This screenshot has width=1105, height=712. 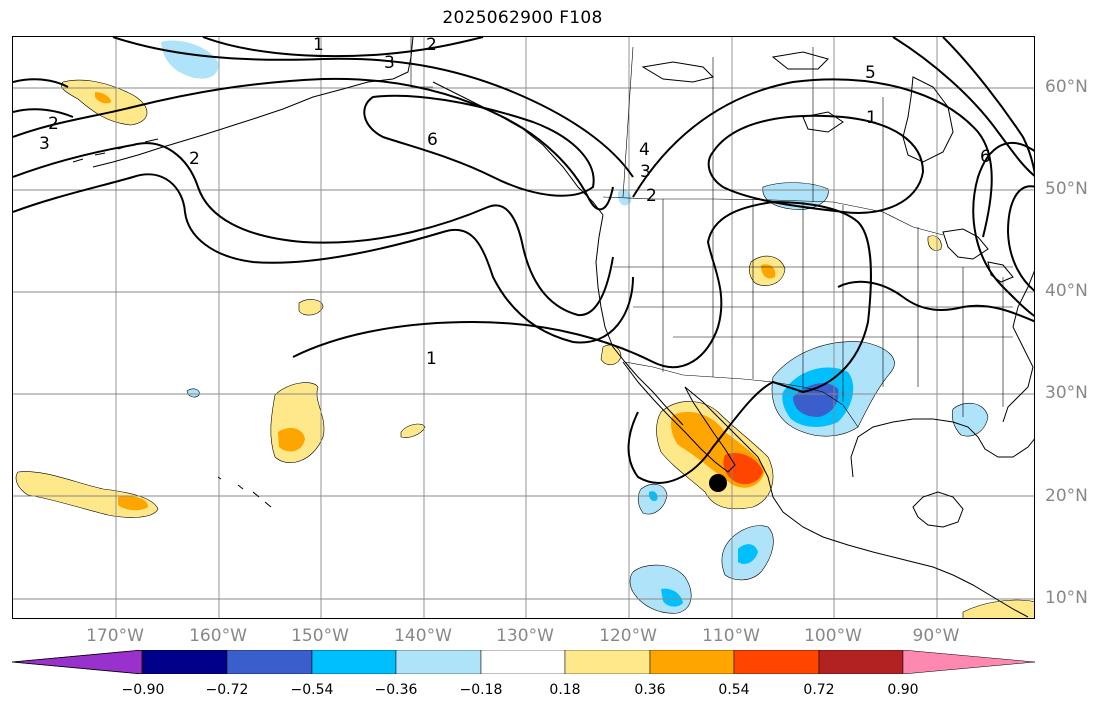 What do you see at coordinates (311, 307) in the screenshot?
I see `anomaly-patch-small` at bounding box center [311, 307].